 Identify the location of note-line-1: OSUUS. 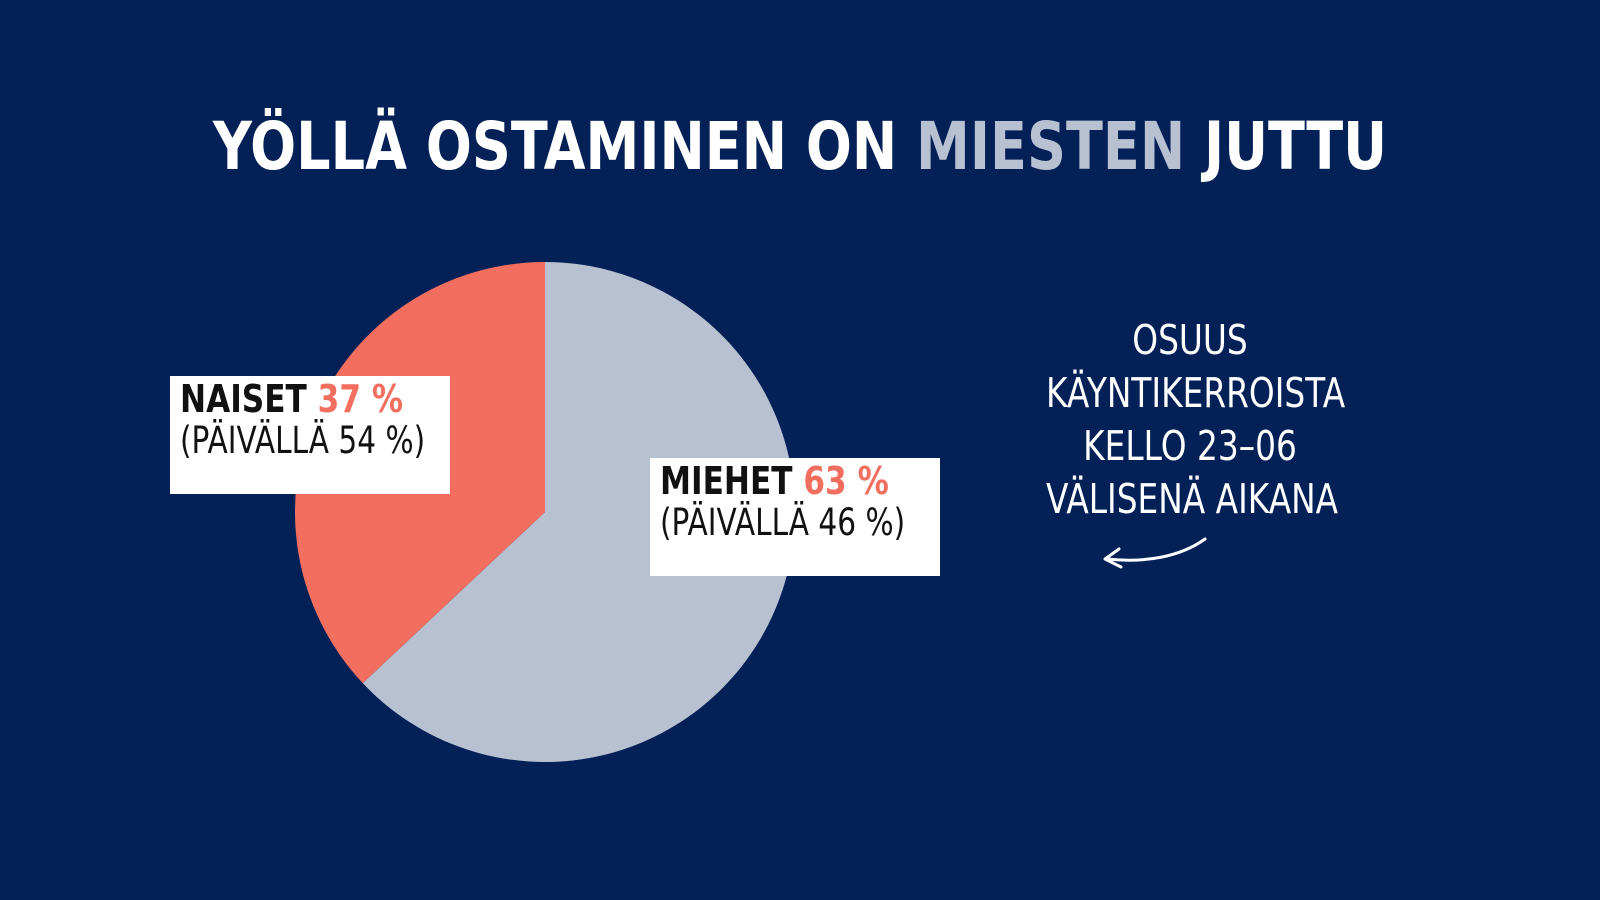
(1190, 340).